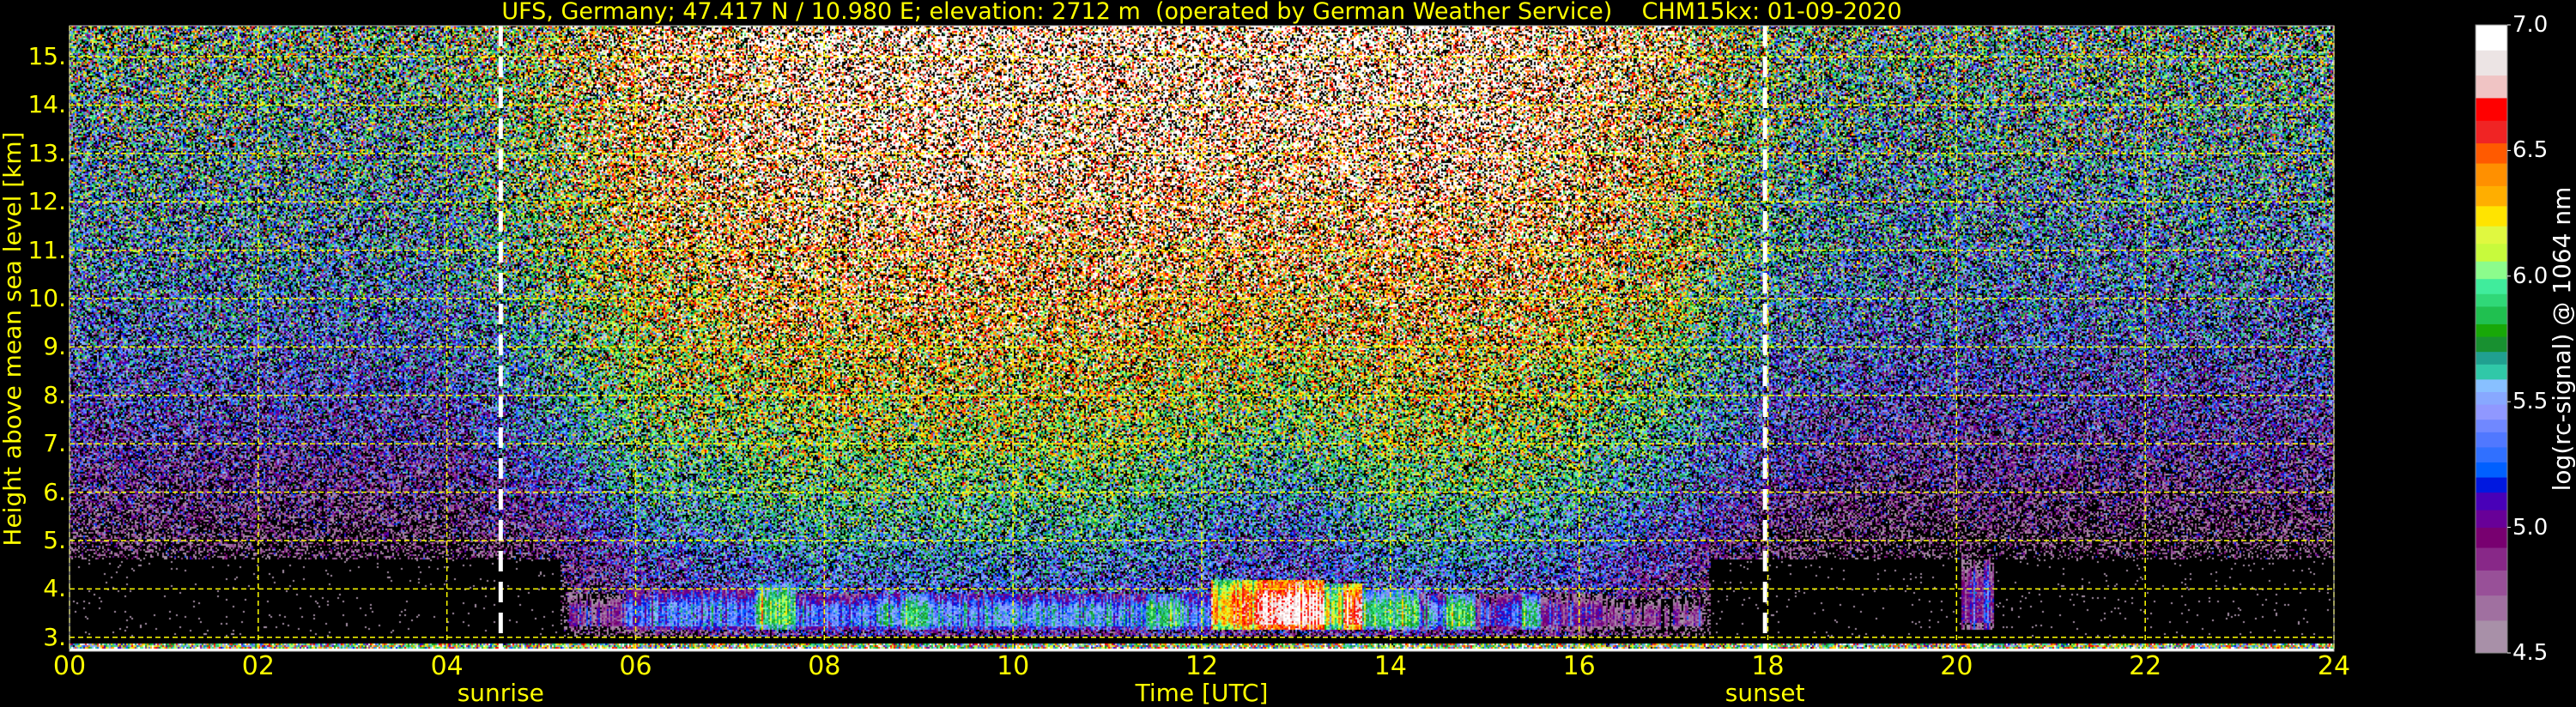  I want to click on x-tick-label: 02, so click(258, 666).